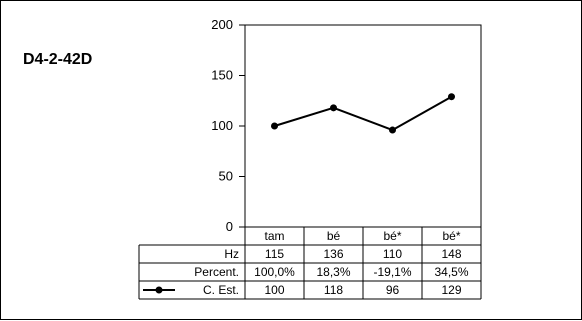 This screenshot has height=321, width=582. I want to click on table-cell: 115, so click(274, 254).